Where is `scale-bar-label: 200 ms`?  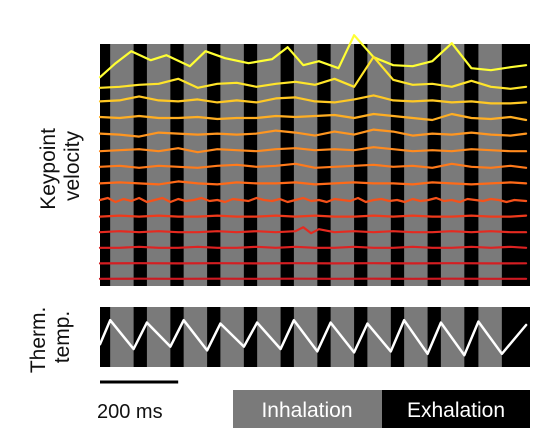
scale-bar-label: 200 ms is located at coordinates (130, 412).